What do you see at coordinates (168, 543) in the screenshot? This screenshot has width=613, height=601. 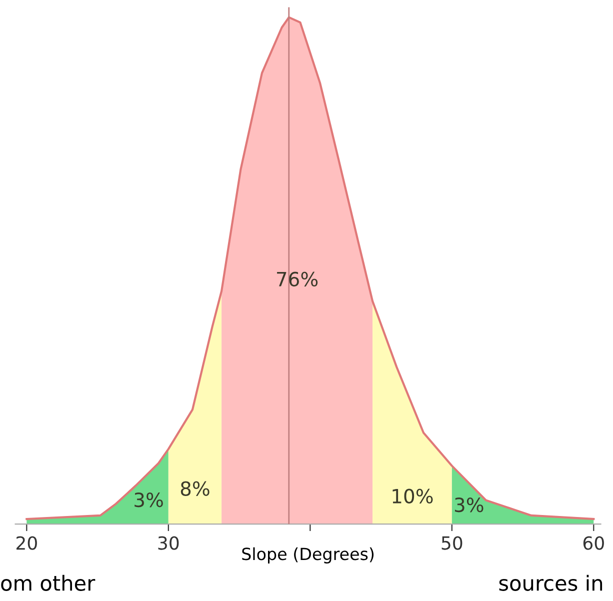 I see `x-tick-label: 30` at bounding box center [168, 543].